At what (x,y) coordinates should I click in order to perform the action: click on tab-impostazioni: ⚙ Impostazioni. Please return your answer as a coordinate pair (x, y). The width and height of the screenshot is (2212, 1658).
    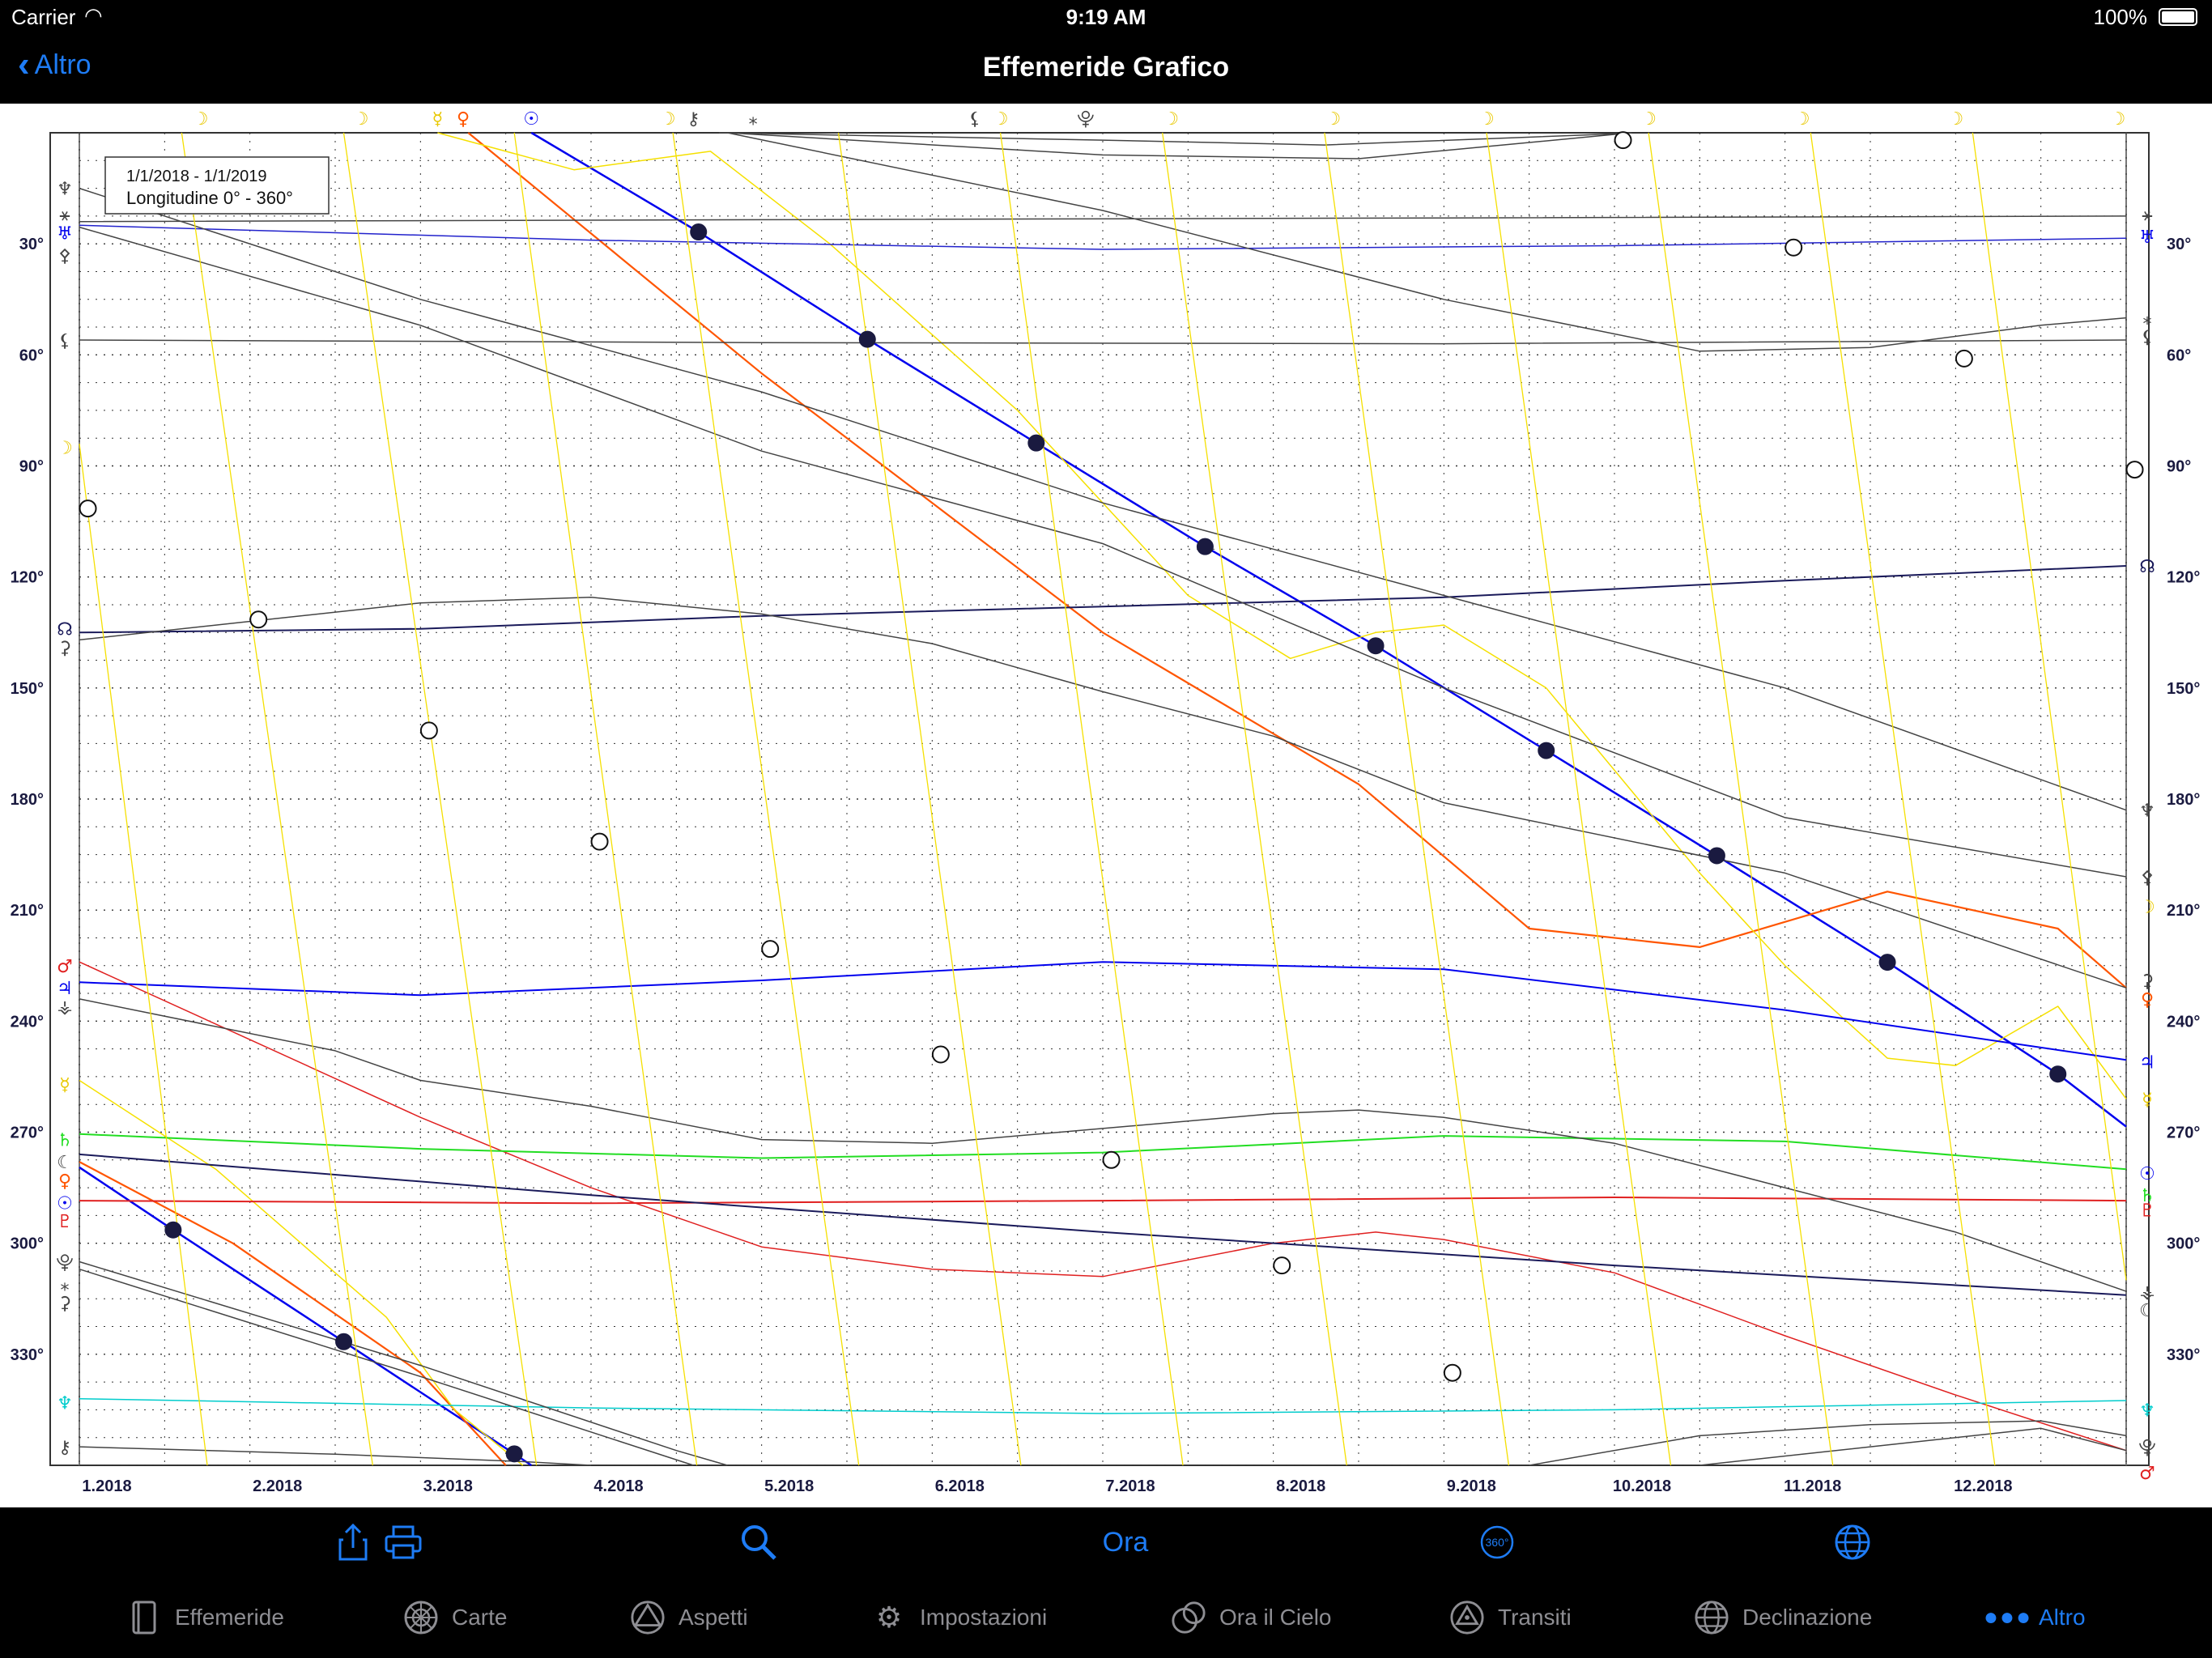
    Looking at the image, I should click on (959, 1617).